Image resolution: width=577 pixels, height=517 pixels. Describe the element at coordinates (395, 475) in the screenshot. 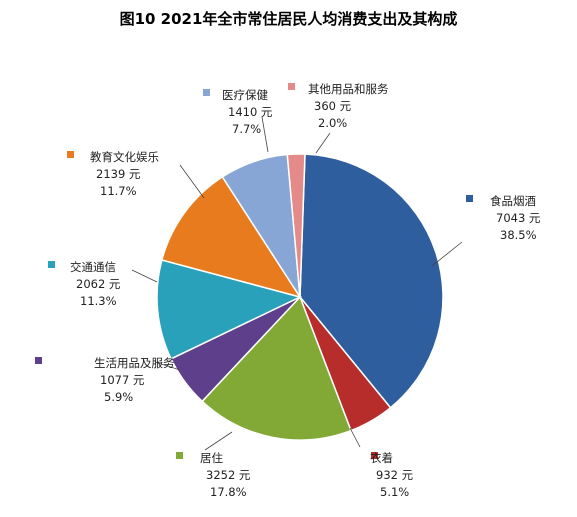

I see `slice-value-label: 932 元` at that location.